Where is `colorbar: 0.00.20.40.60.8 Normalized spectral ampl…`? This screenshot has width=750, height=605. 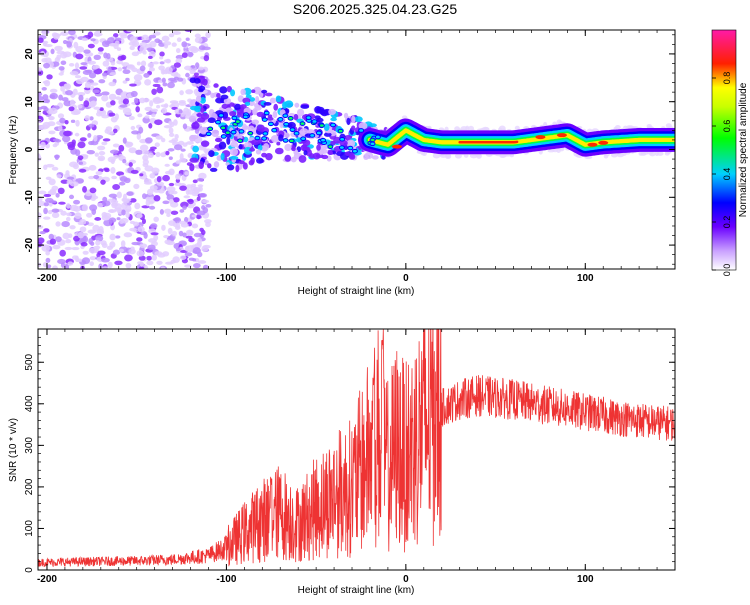
colorbar: 0.00.20.40.60.8 Normalized spectral ampl… is located at coordinates (730, 153).